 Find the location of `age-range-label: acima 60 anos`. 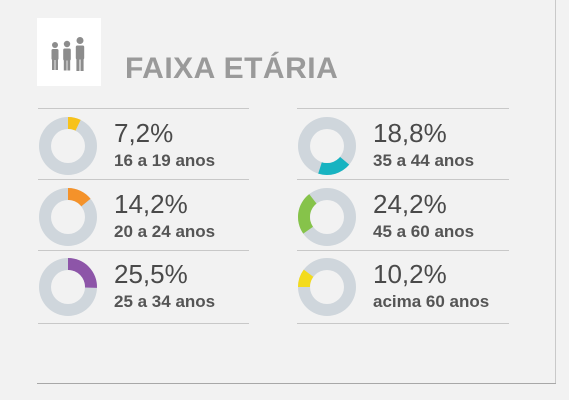

age-range-label: acima 60 anos is located at coordinates (431, 301).